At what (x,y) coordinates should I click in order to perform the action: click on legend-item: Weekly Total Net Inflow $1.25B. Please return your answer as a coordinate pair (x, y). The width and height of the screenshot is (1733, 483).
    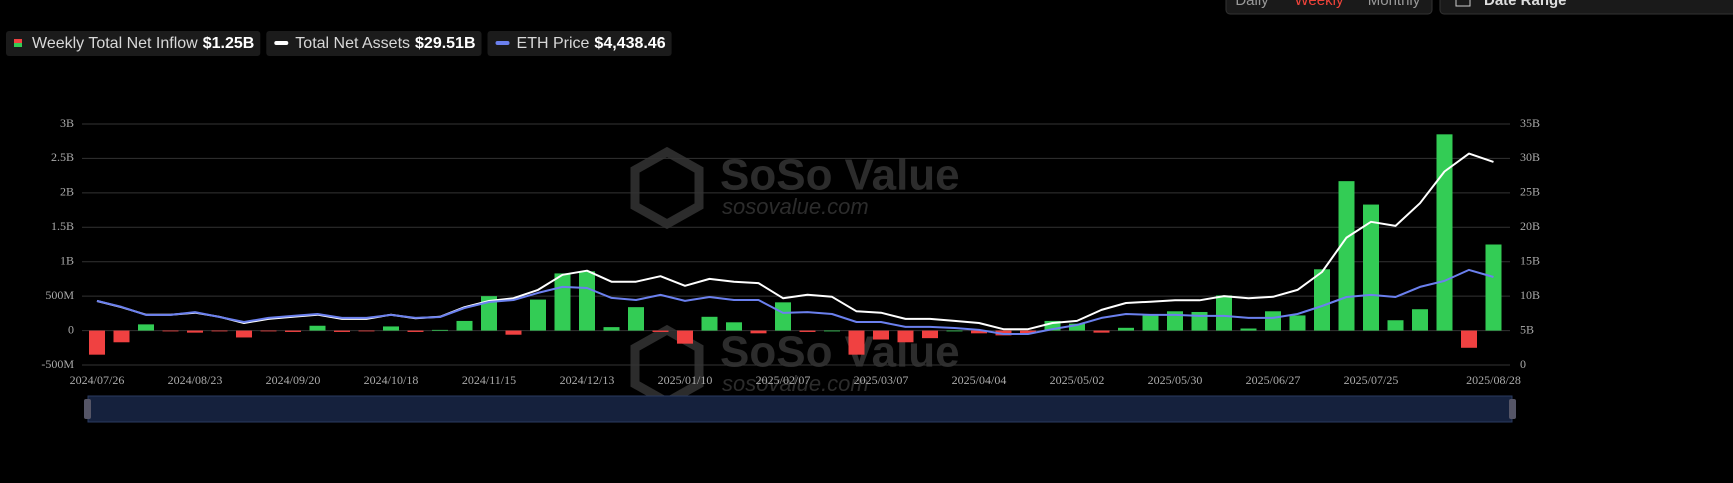
    Looking at the image, I should click on (133, 43).